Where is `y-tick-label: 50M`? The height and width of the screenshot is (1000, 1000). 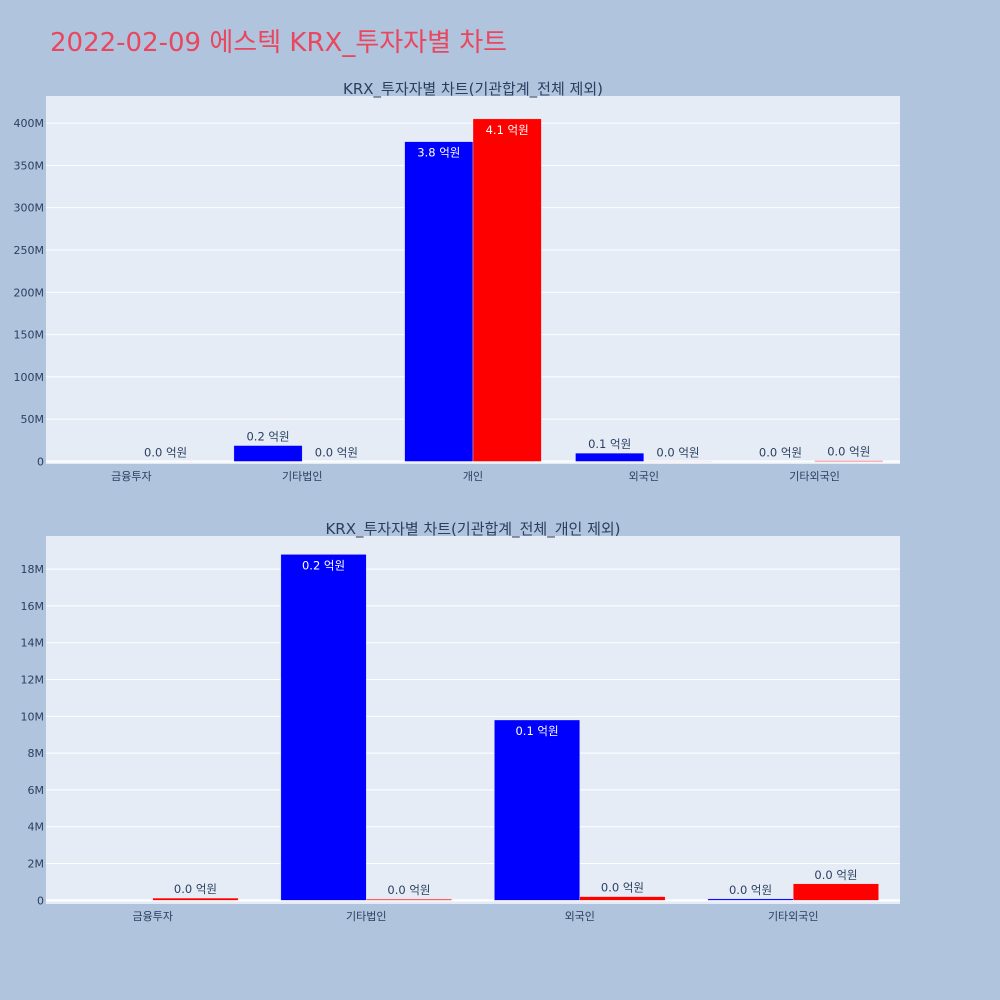 y-tick-label: 50M is located at coordinates (33, 419).